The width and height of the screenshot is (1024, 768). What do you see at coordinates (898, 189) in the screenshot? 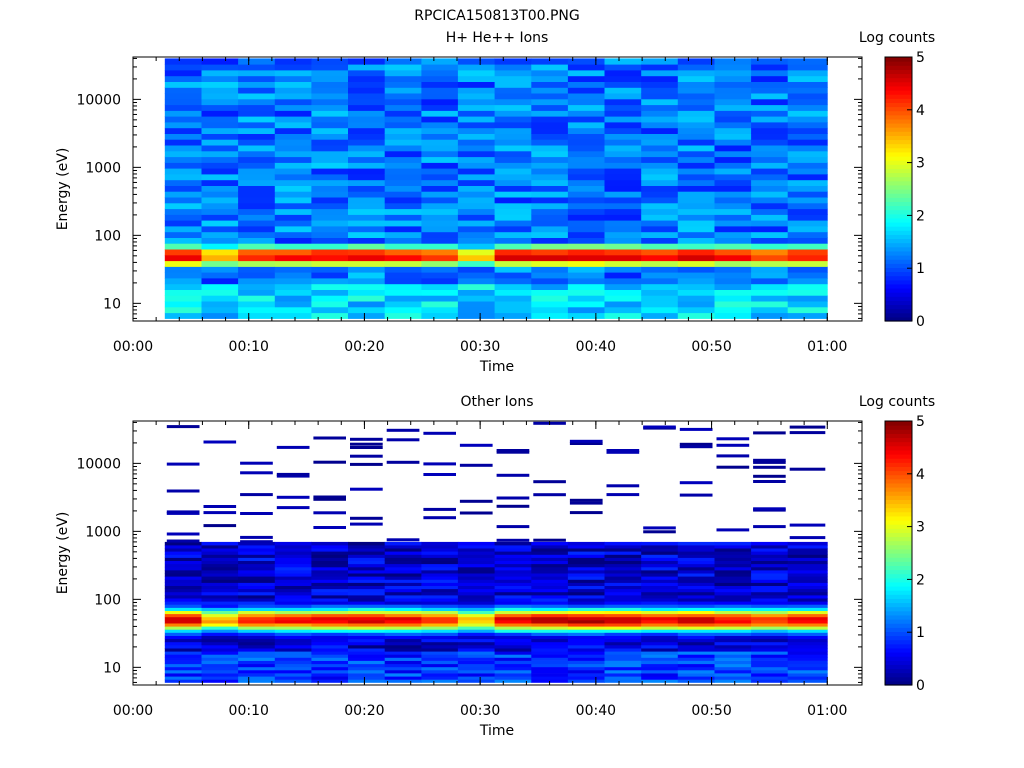
I see `colorbar-frame` at bounding box center [898, 189].